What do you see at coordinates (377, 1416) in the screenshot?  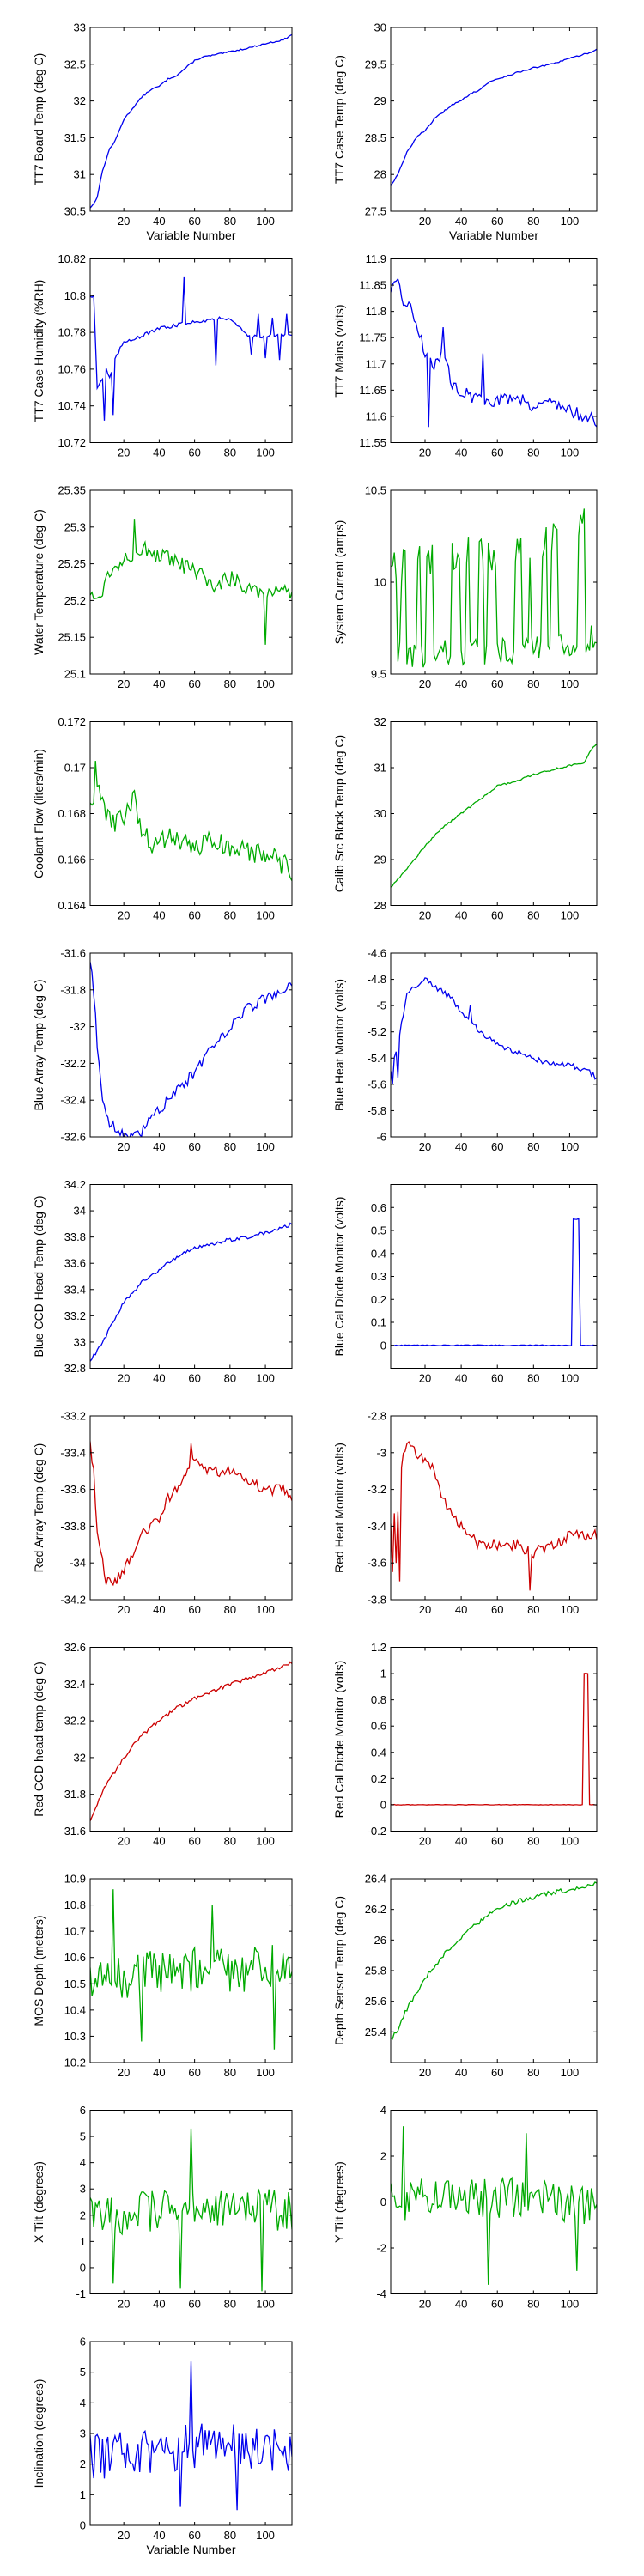 I see `y-tick-label: -2.8` at bounding box center [377, 1416].